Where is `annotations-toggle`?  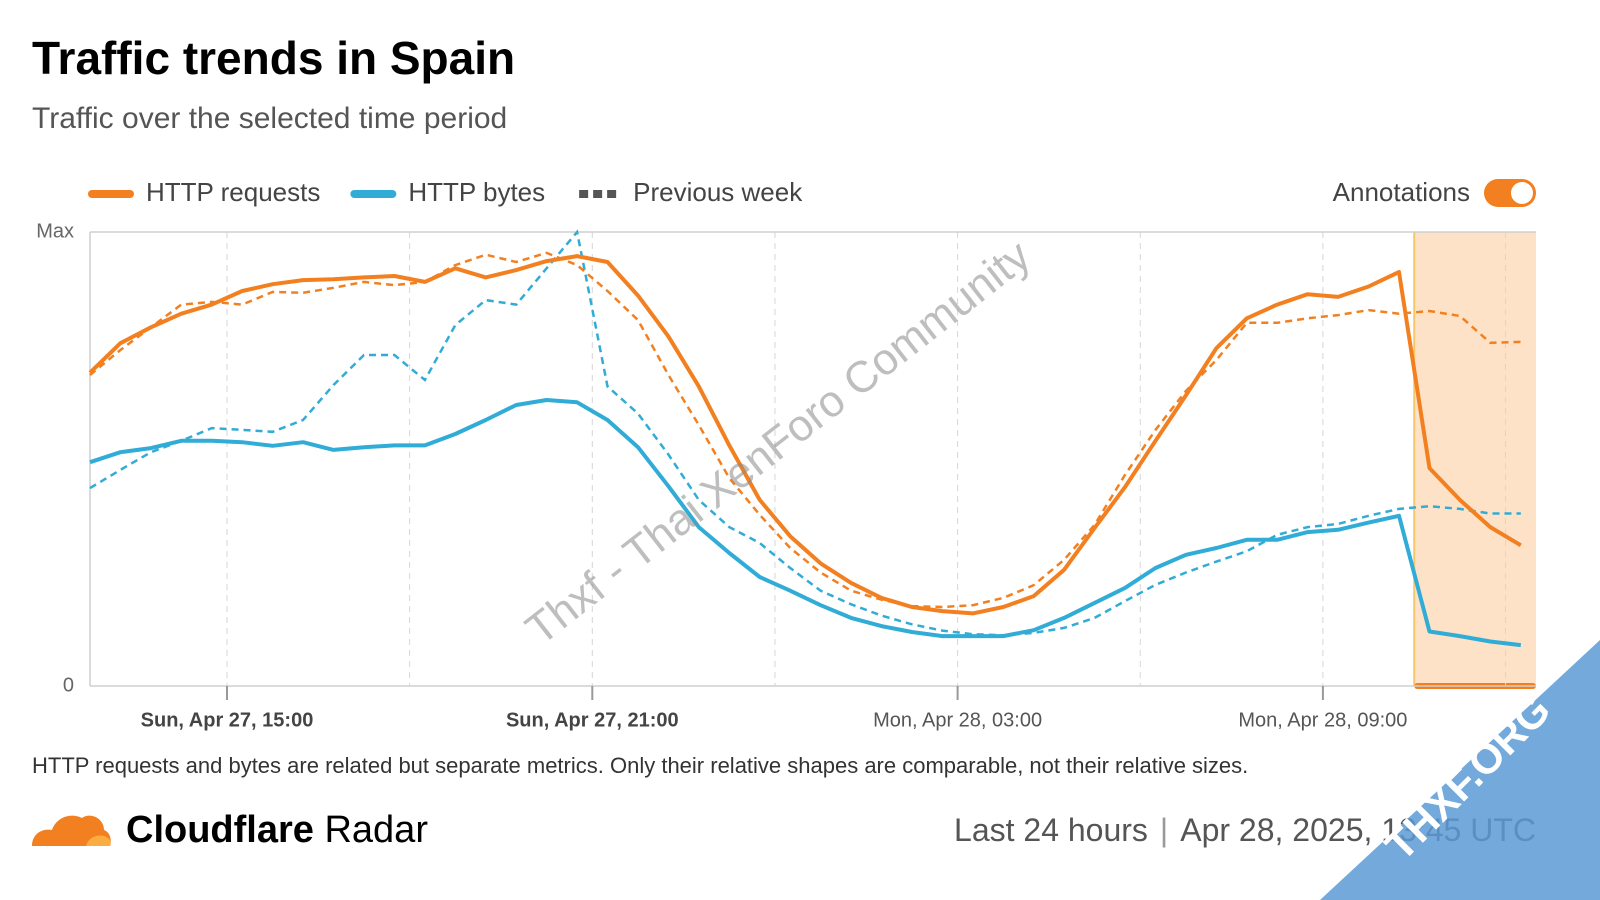 annotations-toggle is located at coordinates (1510, 193).